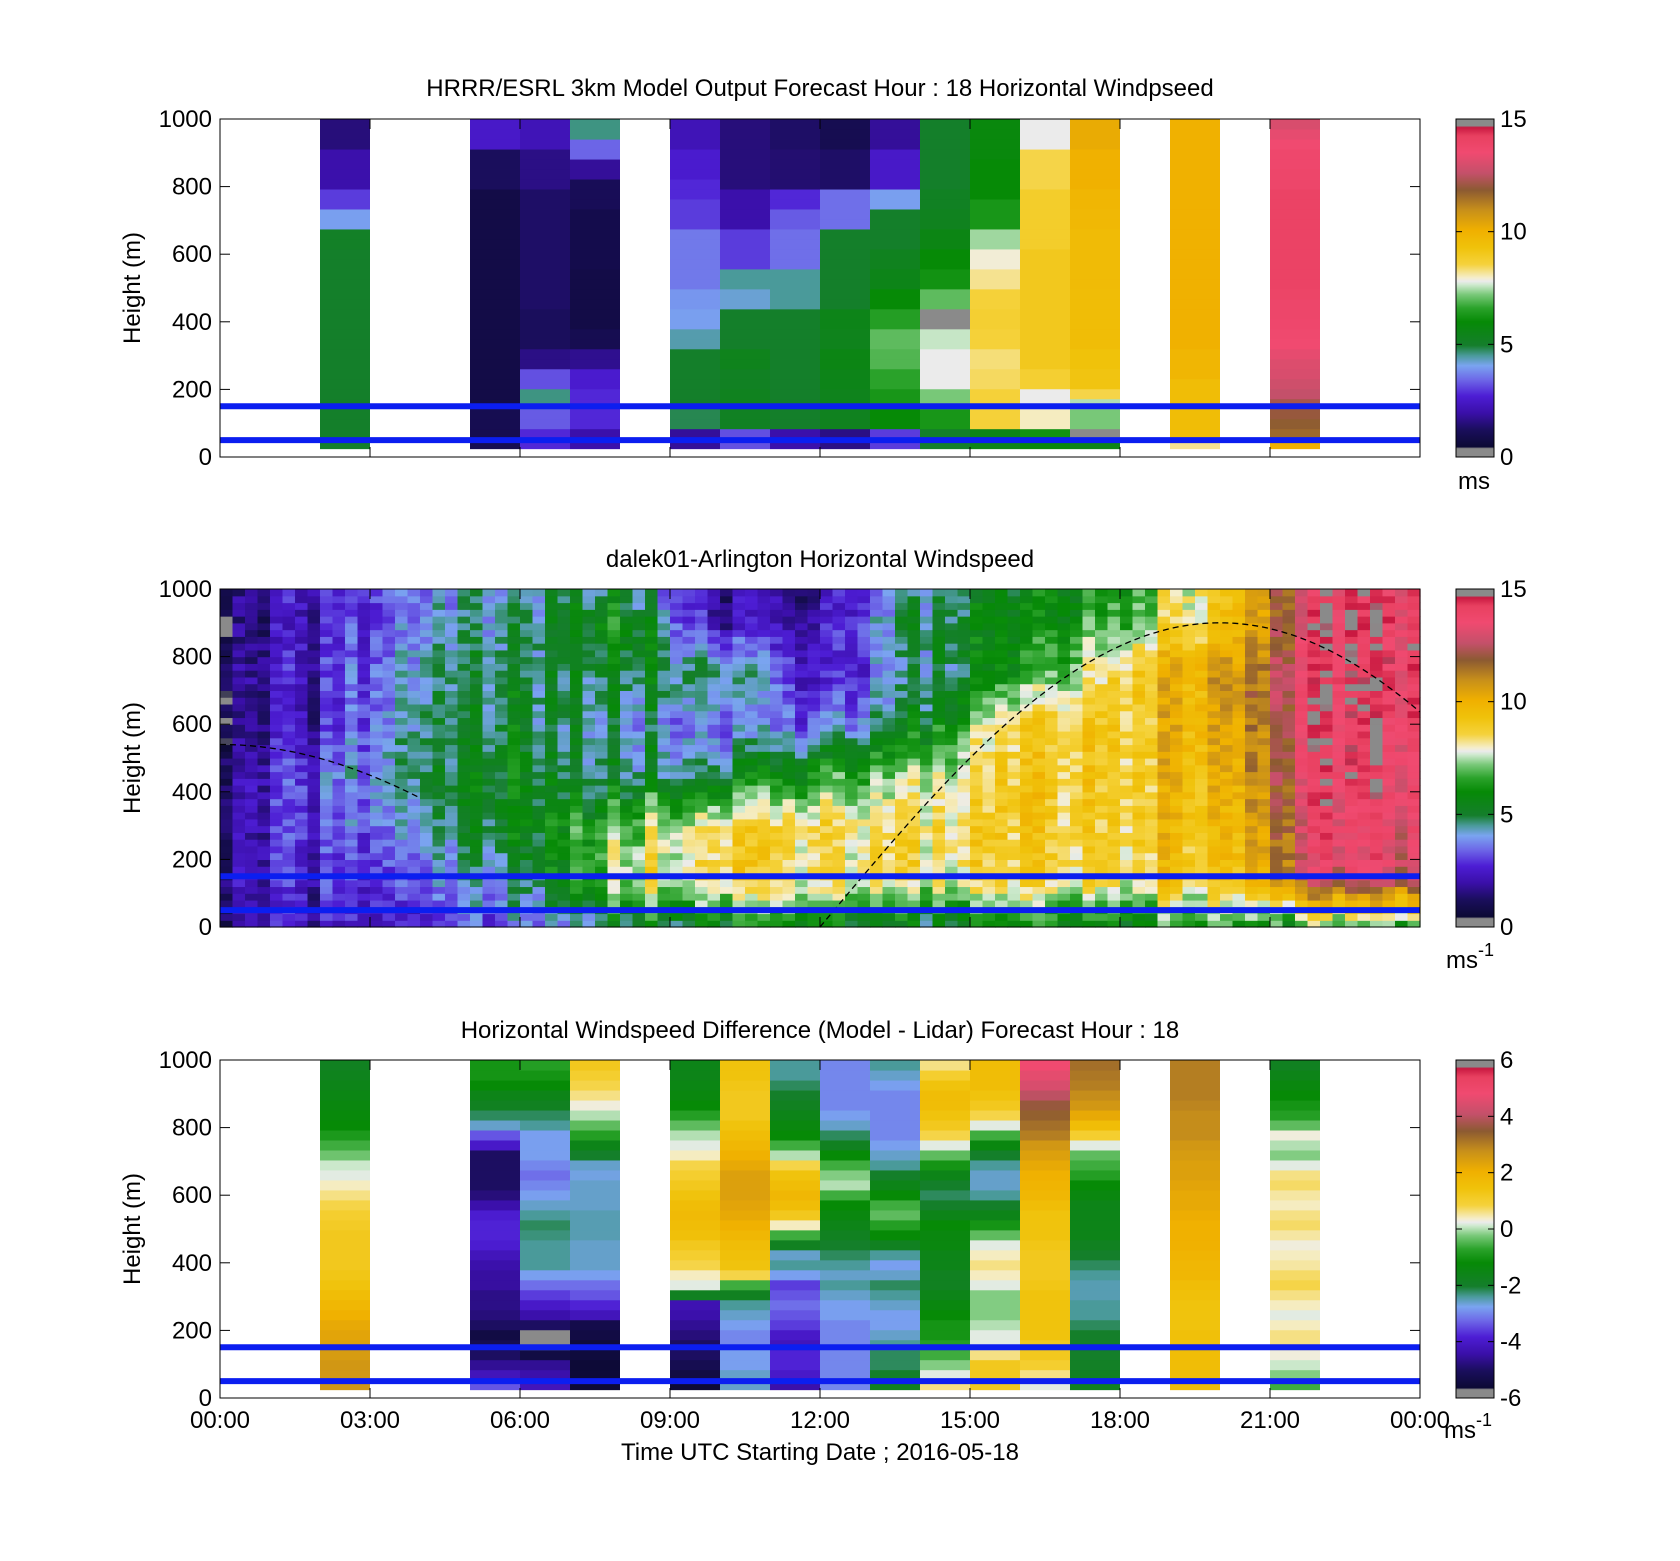 The height and width of the screenshot is (1561, 1680). What do you see at coordinates (1475, 288) in the screenshot?
I see `colorbar` at bounding box center [1475, 288].